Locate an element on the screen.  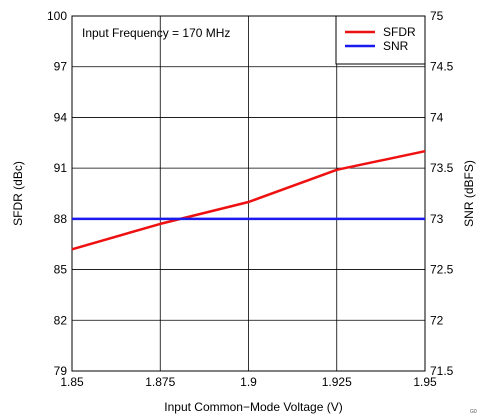
y-left-tick-label: 94 is located at coordinates (61, 117).